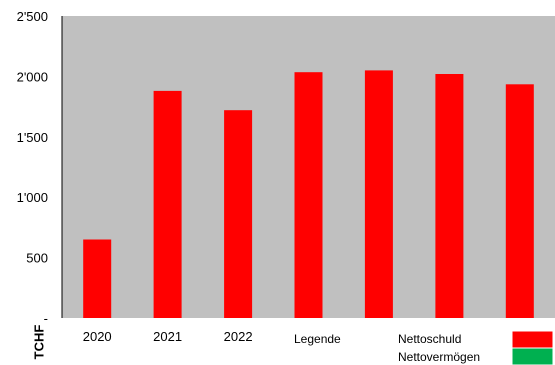 The width and height of the screenshot is (555, 365). What do you see at coordinates (32, 137) in the screenshot?
I see `y-tick-label: 1'500` at bounding box center [32, 137].